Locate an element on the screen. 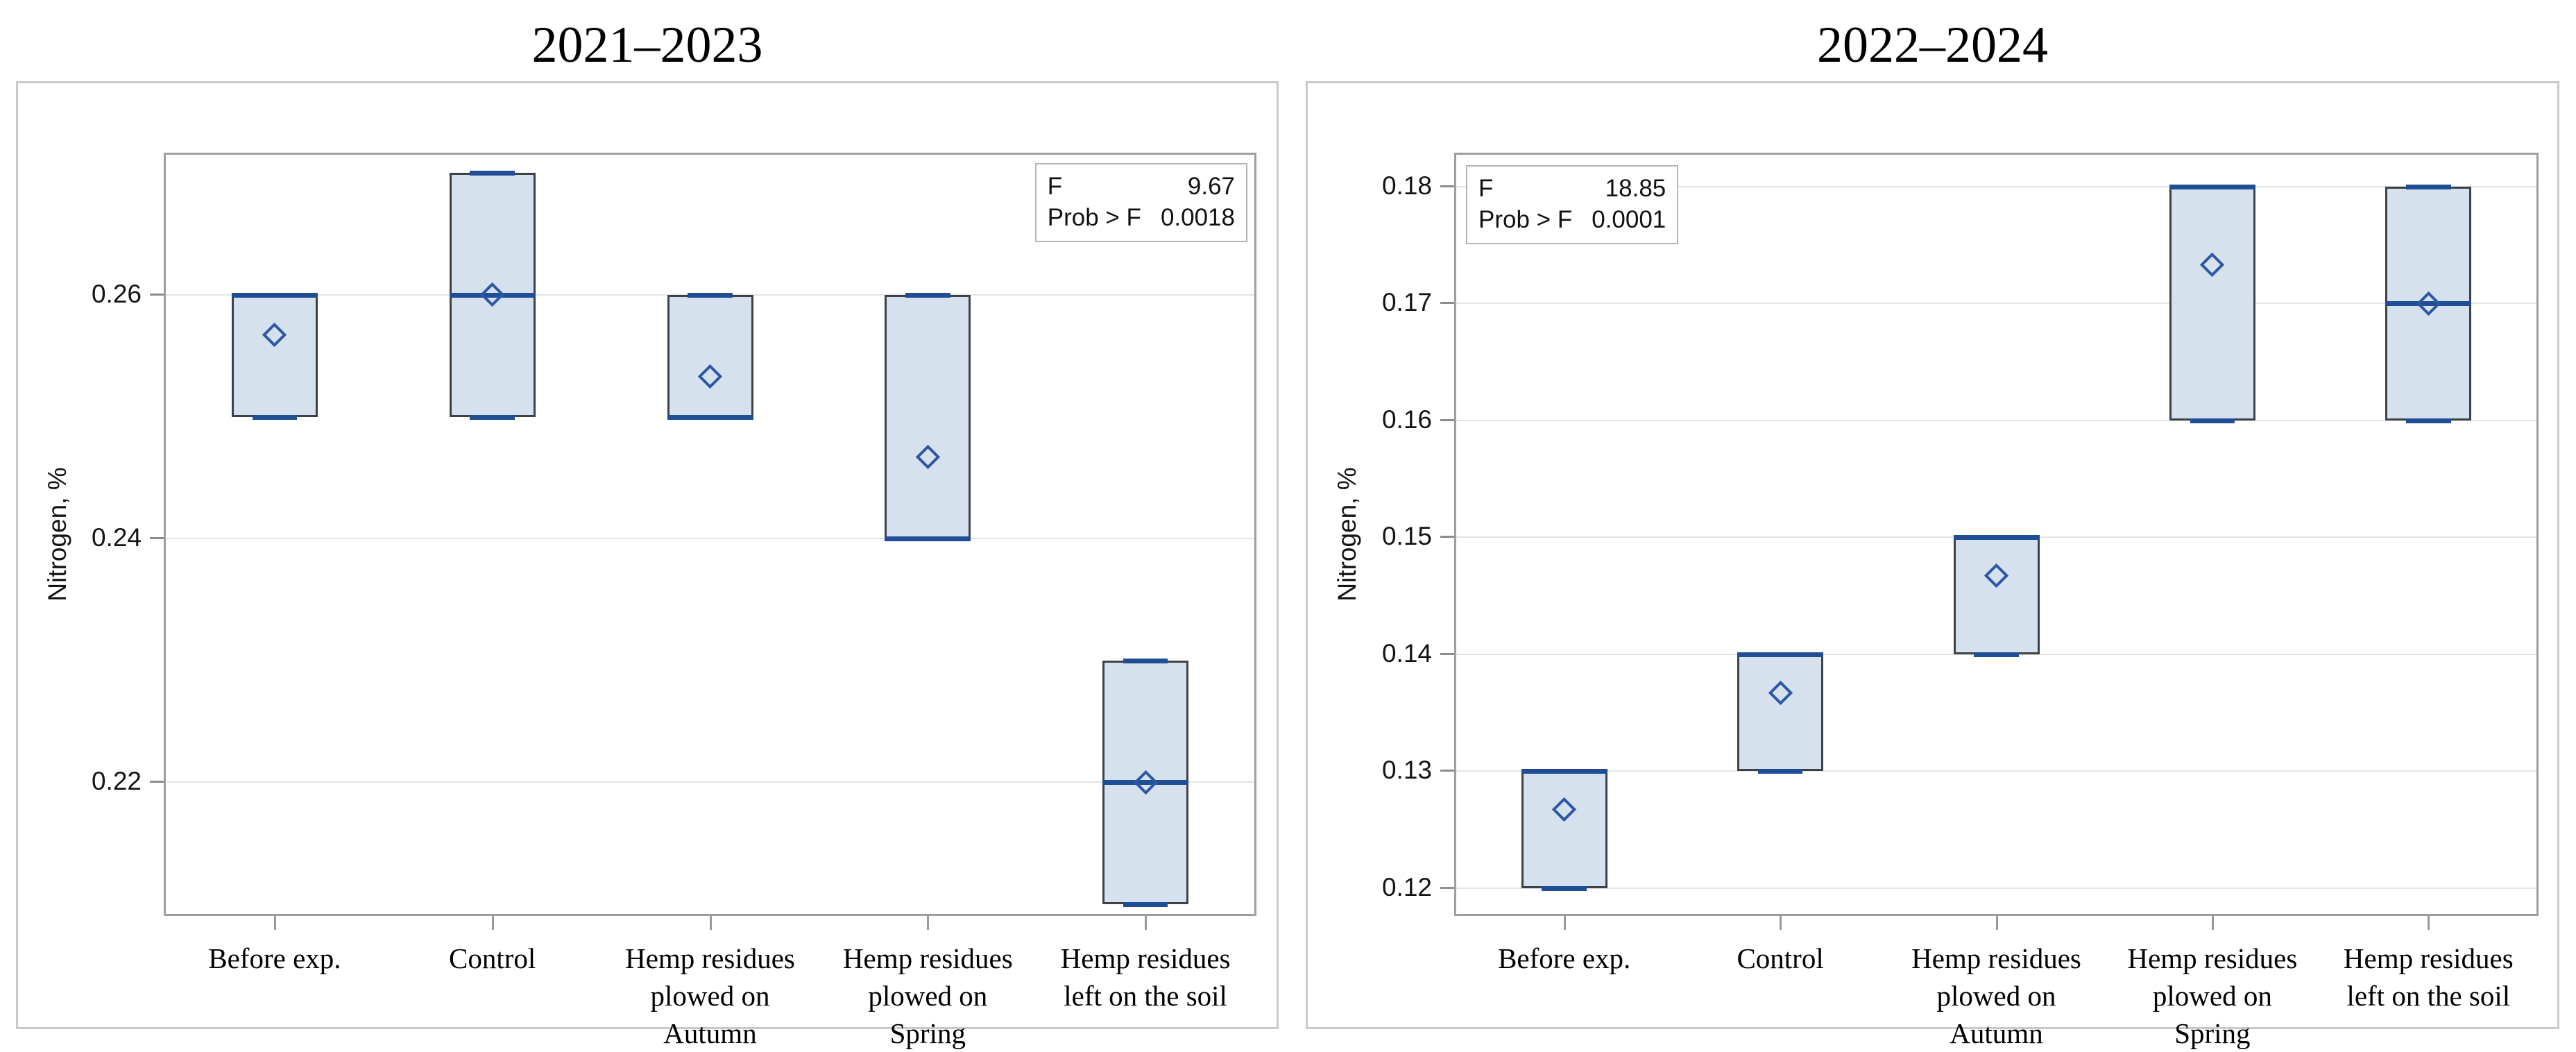 This screenshot has width=2576, height=1052. x-tick-label: Before exp. is located at coordinates (274, 958).